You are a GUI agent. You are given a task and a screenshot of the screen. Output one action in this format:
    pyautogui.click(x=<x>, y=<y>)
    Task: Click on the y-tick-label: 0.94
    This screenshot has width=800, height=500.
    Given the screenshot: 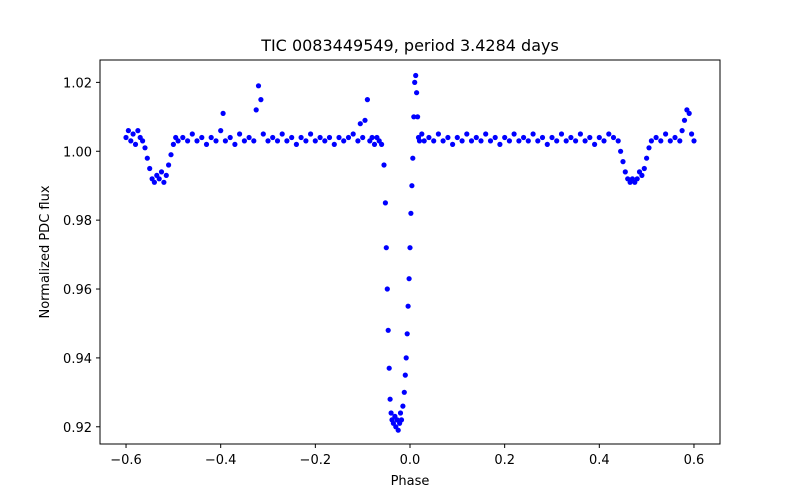 What is the action you would take?
    pyautogui.click(x=77, y=359)
    